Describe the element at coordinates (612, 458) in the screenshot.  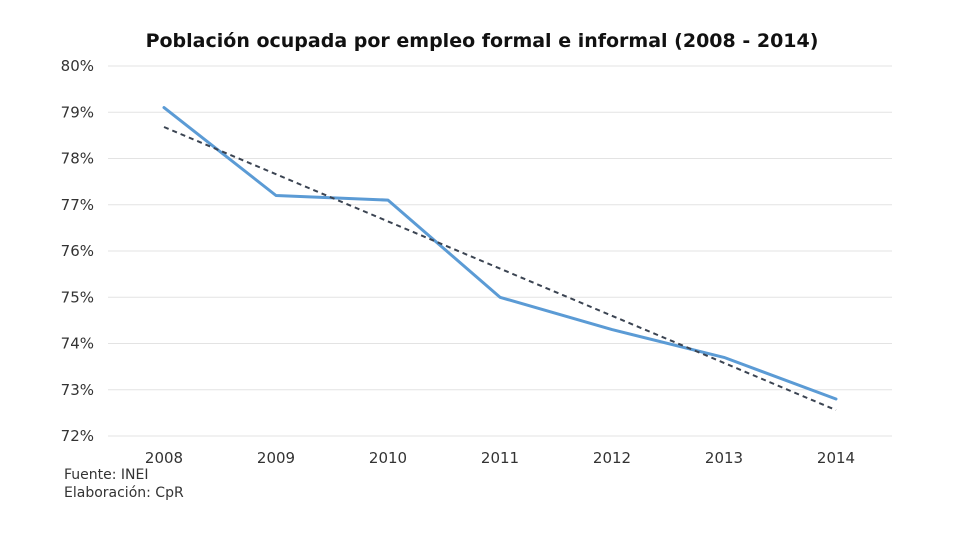
I see `x-tick-label: 2012` at that location.